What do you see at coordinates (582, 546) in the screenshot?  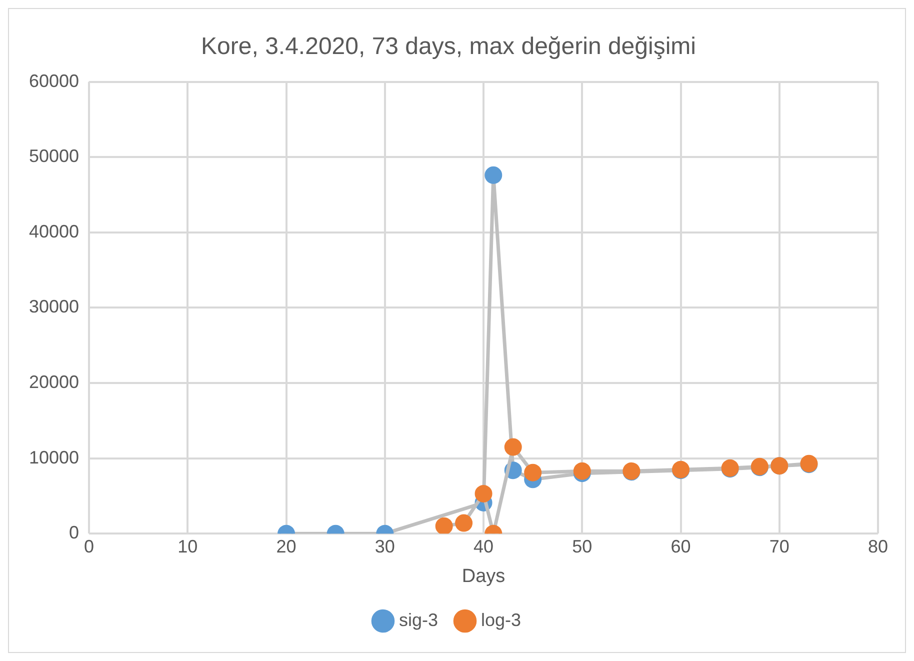 I see `x-tick-label: 50` at bounding box center [582, 546].